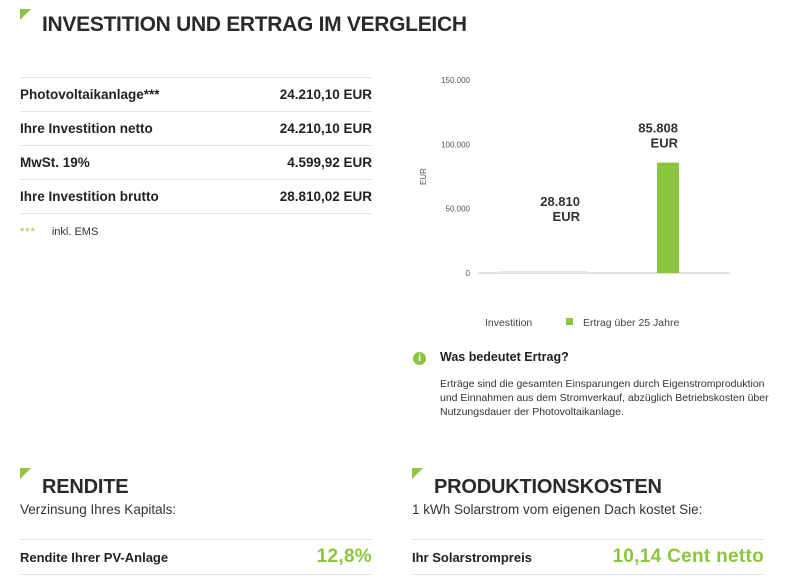 The height and width of the screenshot is (586, 800). Describe the element at coordinates (688, 556) in the screenshot. I see `produktion-value: 10,14 Cent netto` at that location.